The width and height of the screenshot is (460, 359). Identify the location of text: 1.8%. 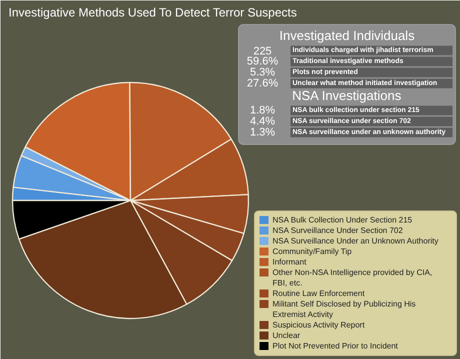
(263, 110).